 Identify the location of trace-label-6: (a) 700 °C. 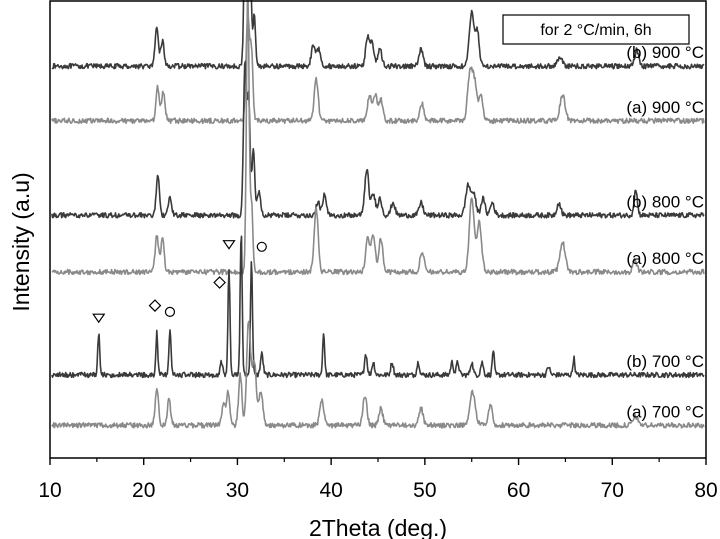
(665, 411).